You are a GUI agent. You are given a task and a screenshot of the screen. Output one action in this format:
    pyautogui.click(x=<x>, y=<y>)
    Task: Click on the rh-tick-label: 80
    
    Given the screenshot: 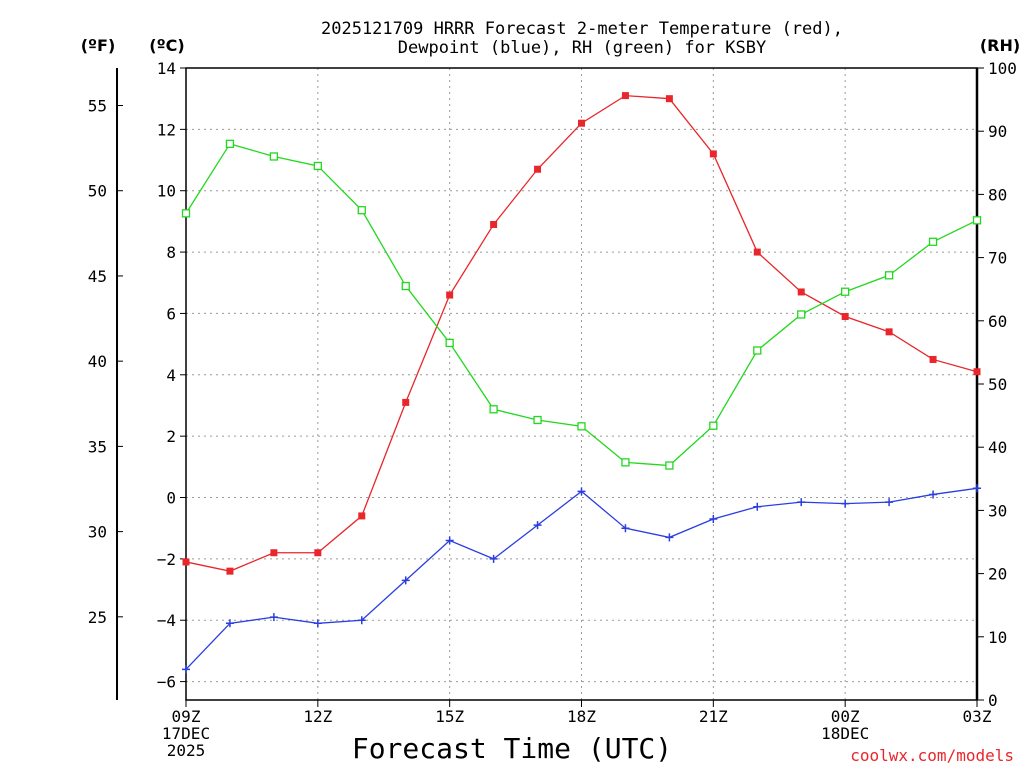 What is the action you would take?
    pyautogui.click(x=997, y=194)
    